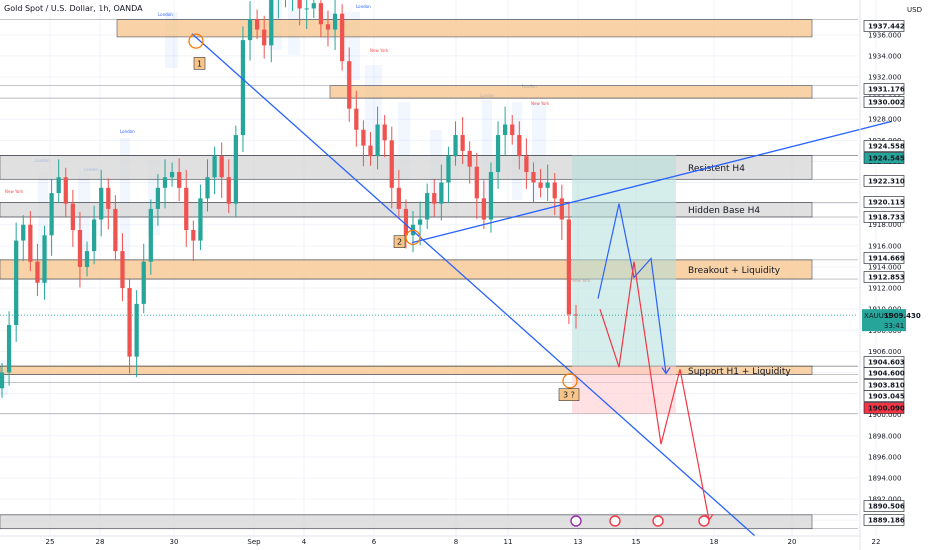 The image size is (932, 550). Describe the element at coordinates (399, 242) in the screenshot. I see `marker-label: 2` at that location.